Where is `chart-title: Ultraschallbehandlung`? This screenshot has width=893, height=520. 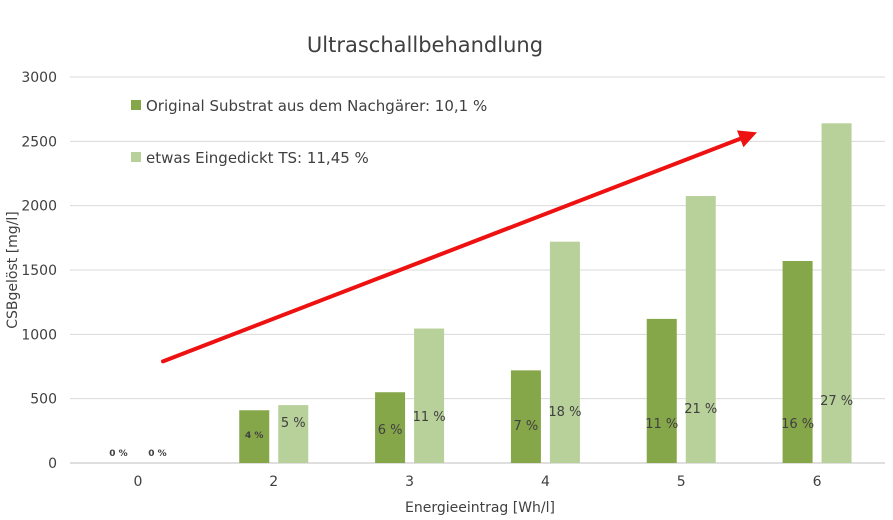
chart-title: Ultraschallbehandlung is located at coordinates (425, 45).